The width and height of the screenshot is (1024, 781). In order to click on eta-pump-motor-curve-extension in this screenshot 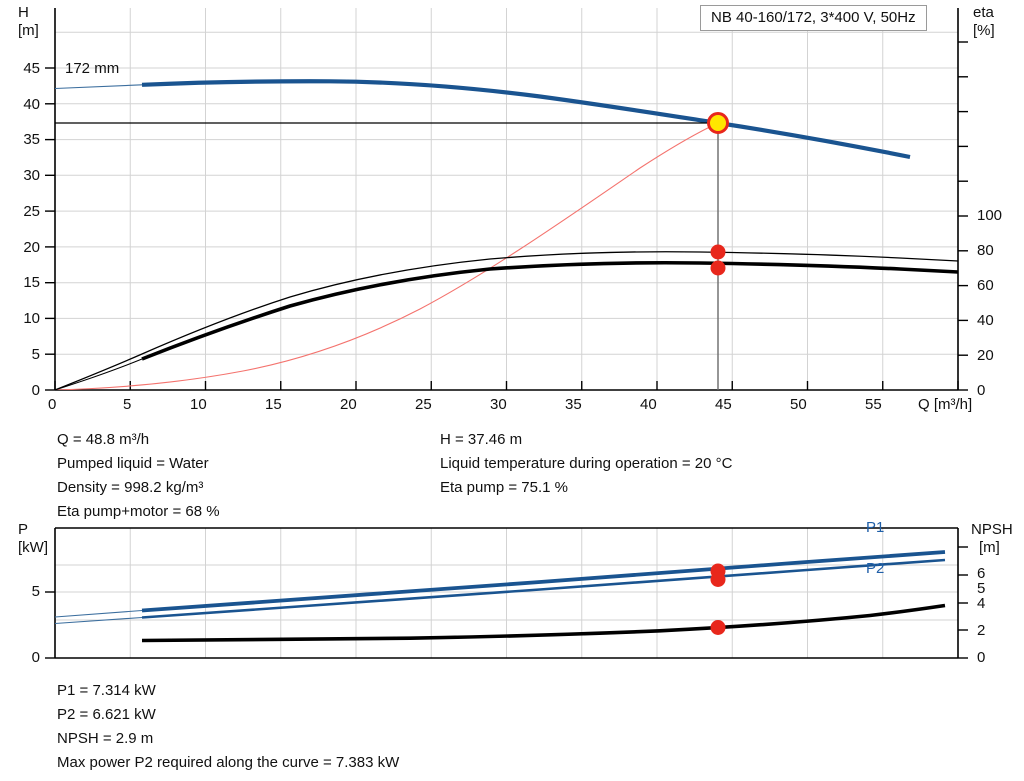, I will do `click(99, 374)`.